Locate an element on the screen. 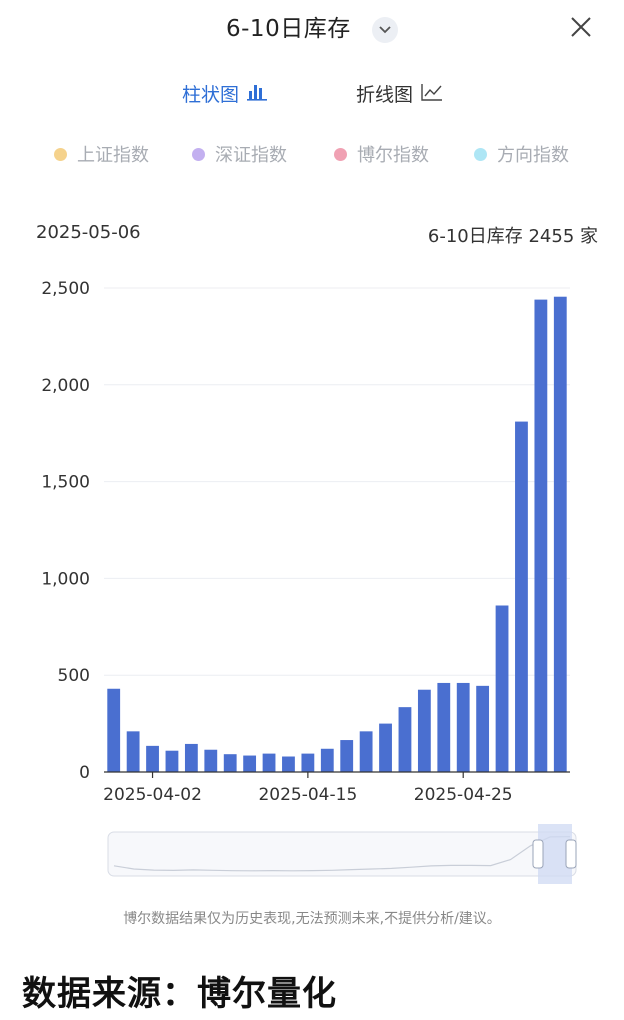  y-tick-label: 0 is located at coordinates (84, 773).